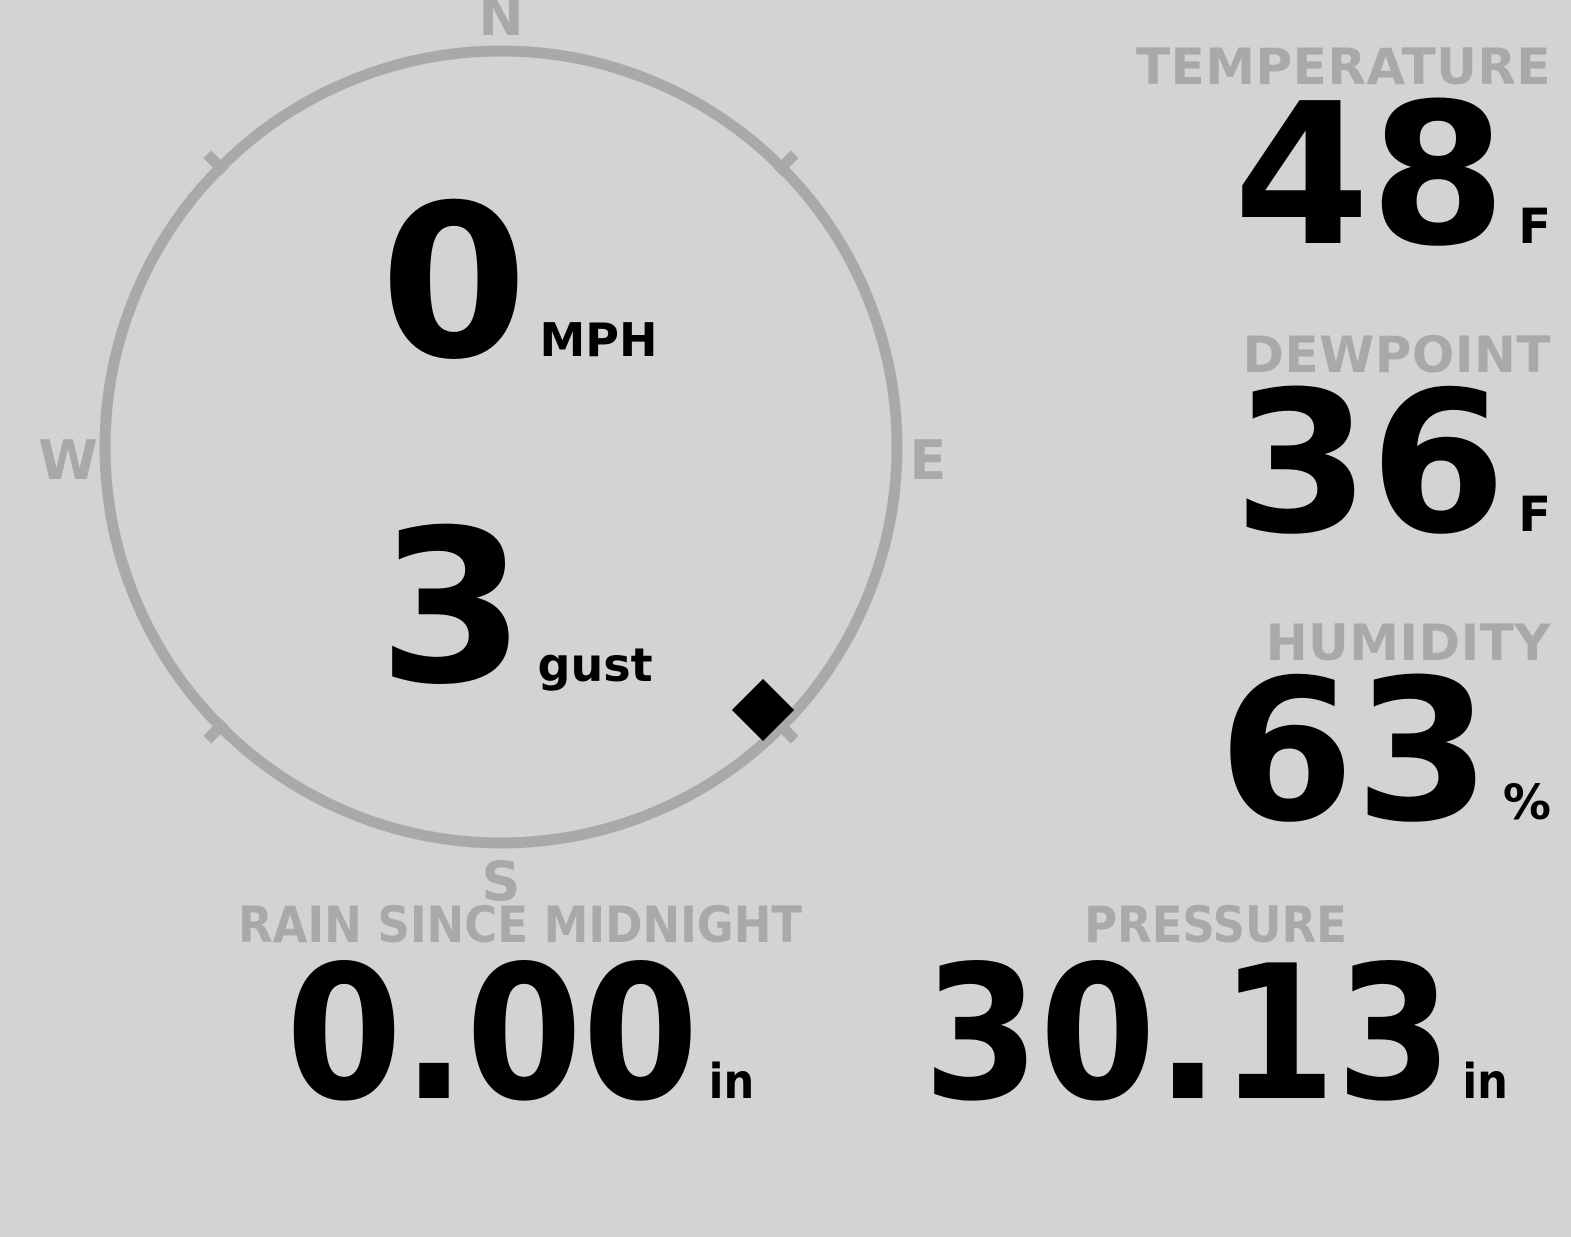 This screenshot has width=1571, height=1237. Describe the element at coordinates (1485, 1082) in the screenshot. I see `metric-pressure-unit: in` at that location.